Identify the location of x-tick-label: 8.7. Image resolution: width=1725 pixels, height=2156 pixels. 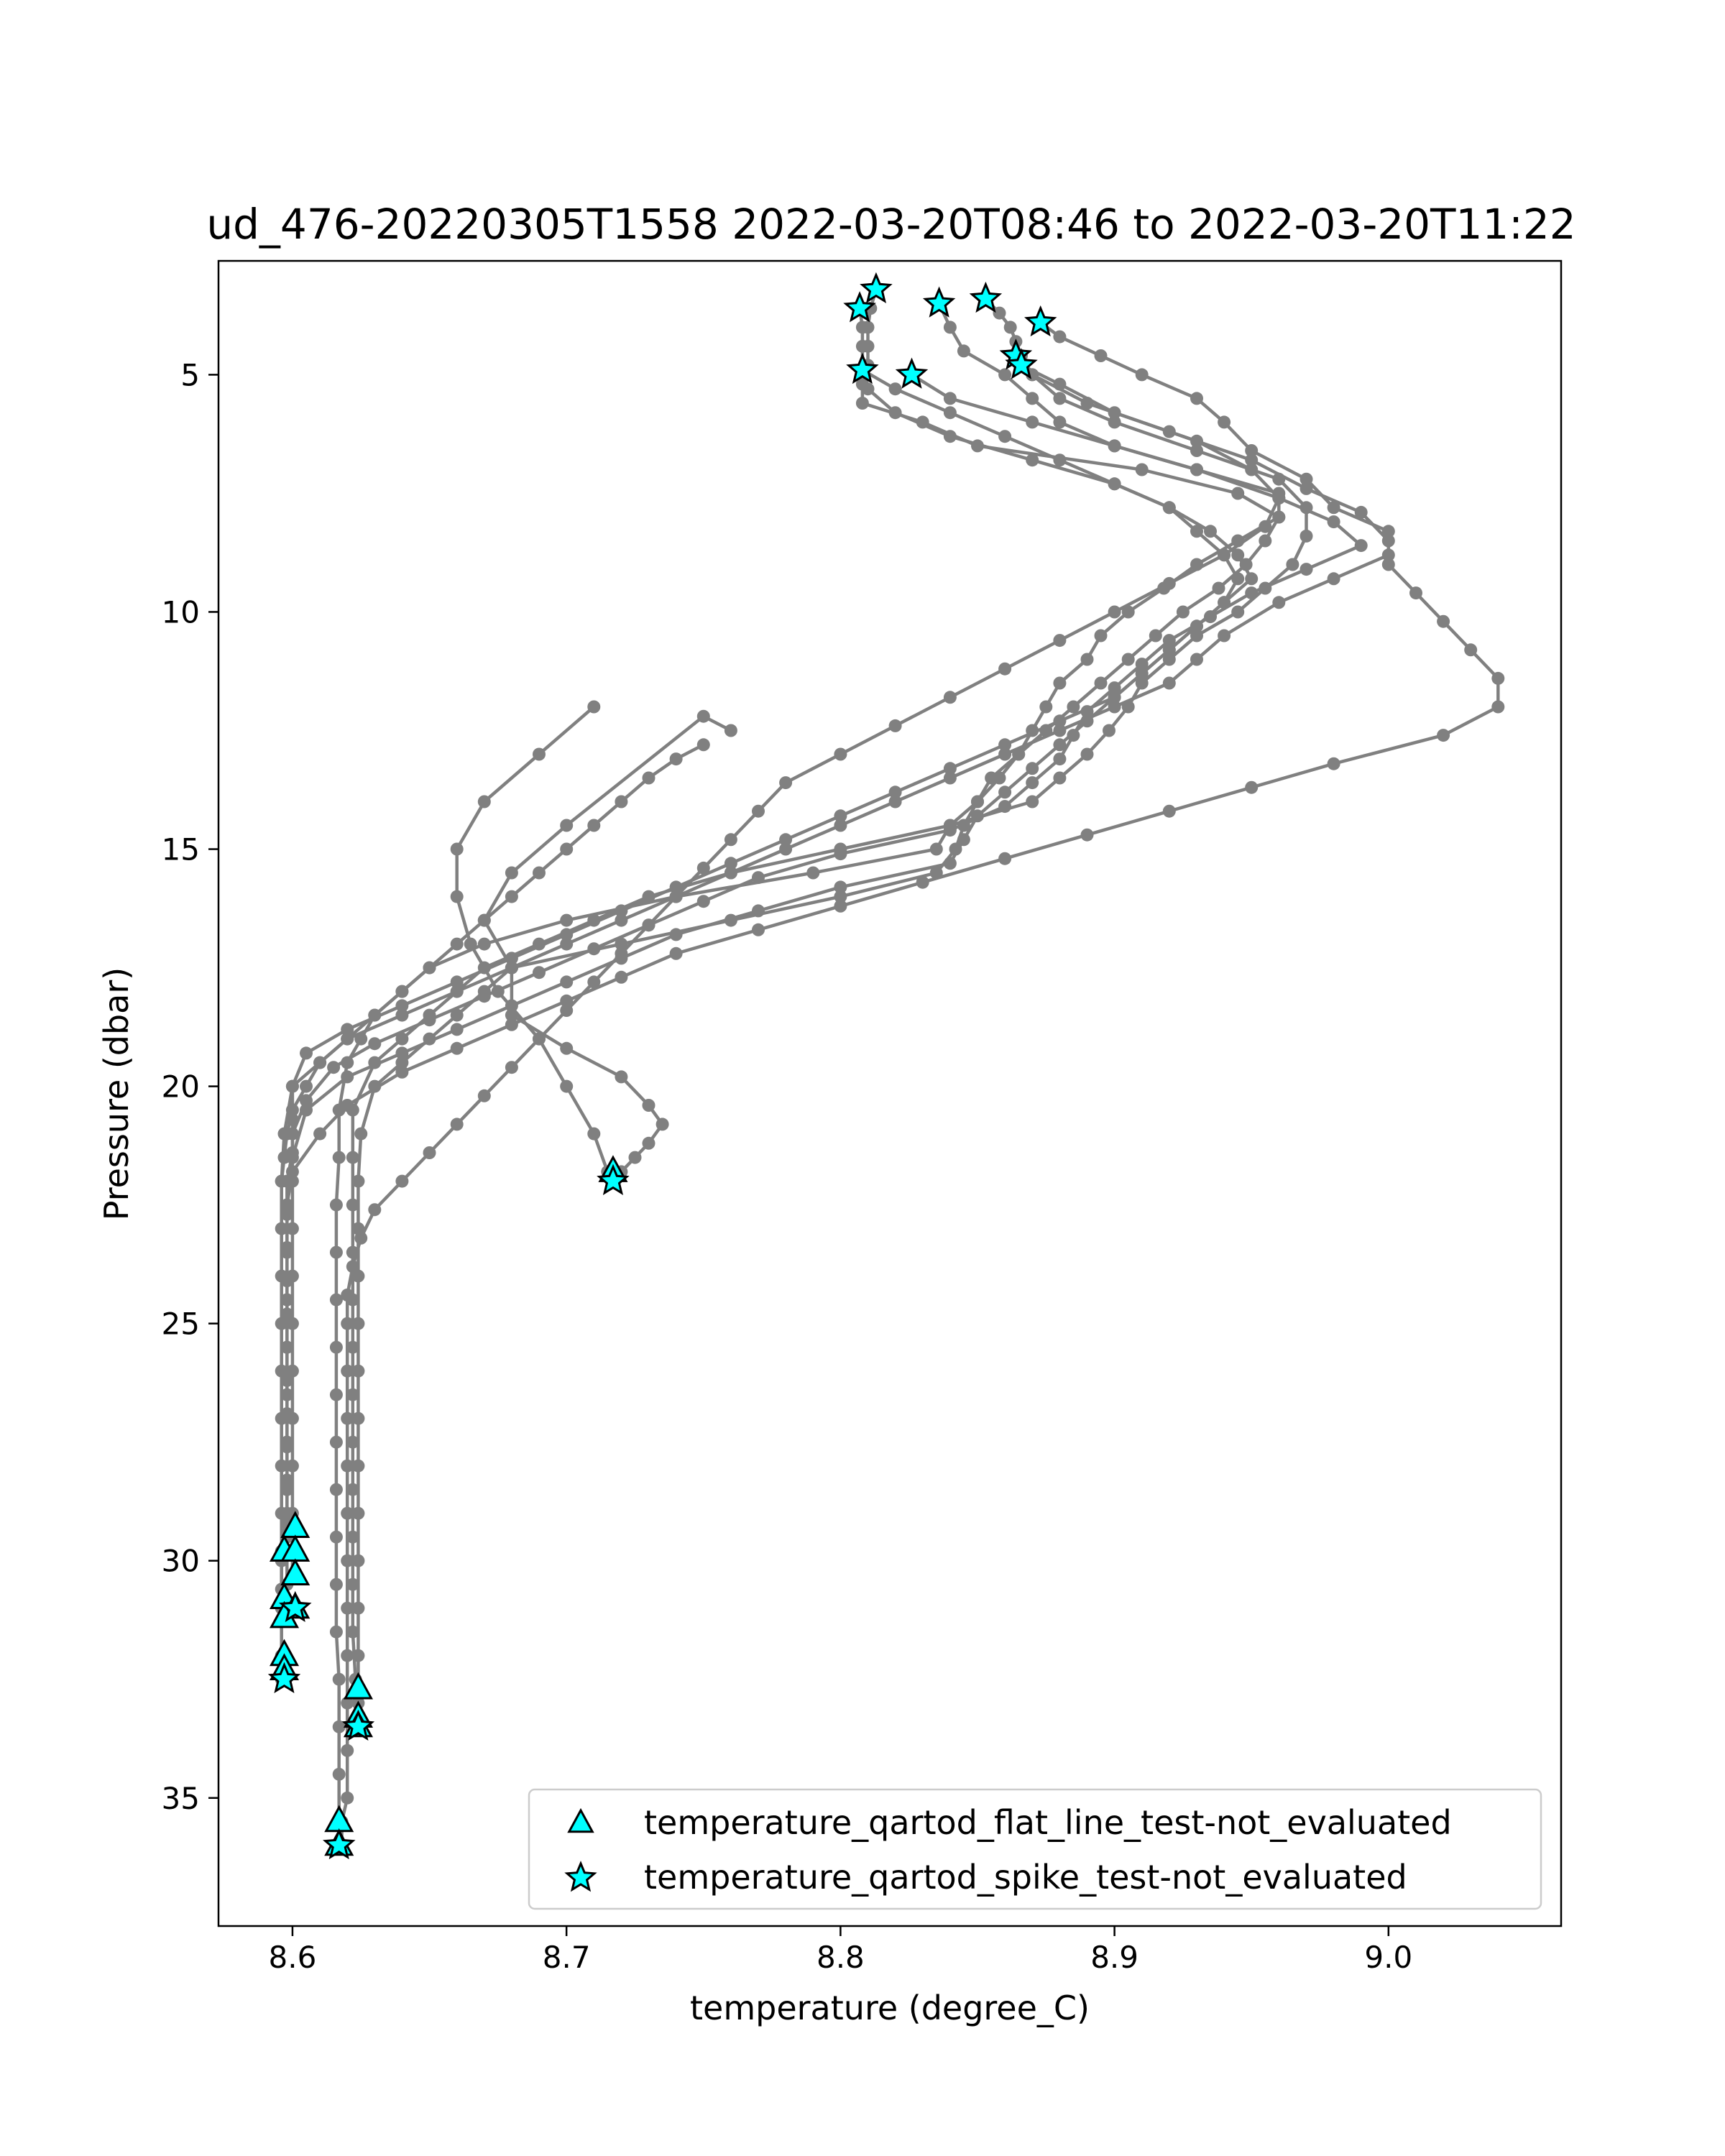
(567, 1958).